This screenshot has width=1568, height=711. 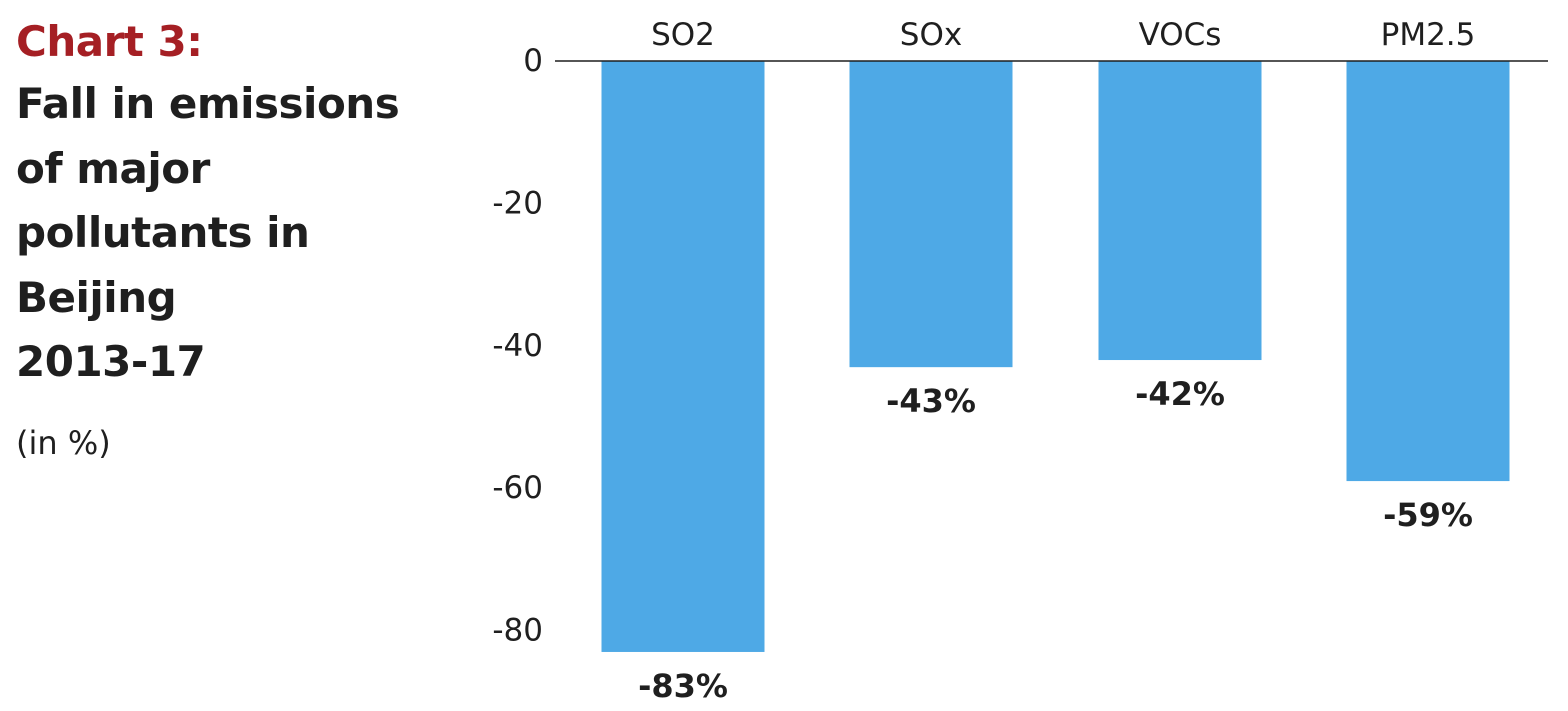 I want to click on y-tick-label: 0, so click(x=533, y=61).